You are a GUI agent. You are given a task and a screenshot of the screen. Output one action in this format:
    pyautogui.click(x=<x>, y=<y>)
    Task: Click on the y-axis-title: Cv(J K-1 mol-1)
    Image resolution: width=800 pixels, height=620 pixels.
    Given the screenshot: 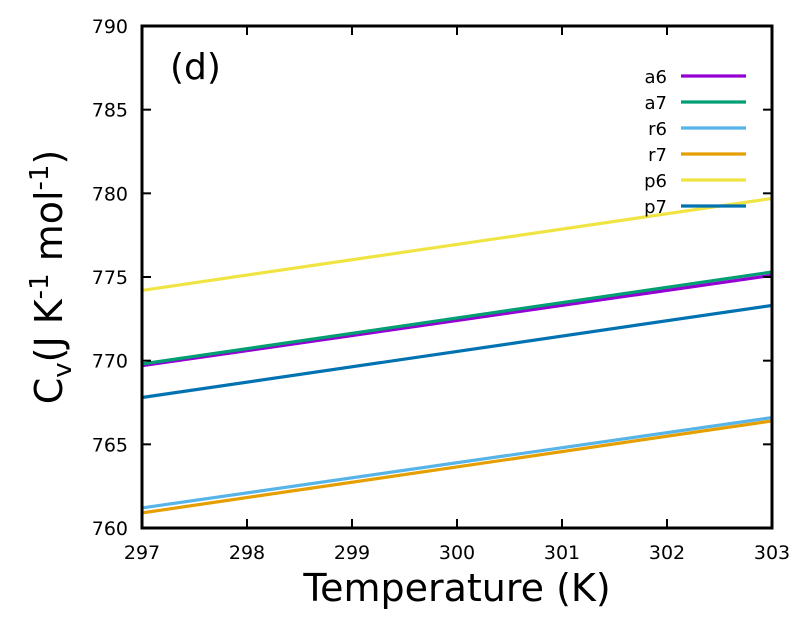 What is the action you would take?
    pyautogui.click(x=51, y=277)
    